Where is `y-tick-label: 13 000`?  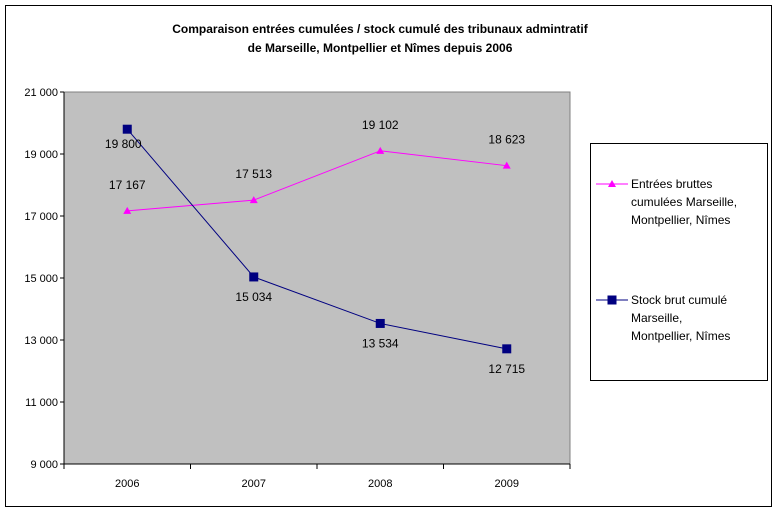 y-tick-label: 13 000 is located at coordinates (41, 341).